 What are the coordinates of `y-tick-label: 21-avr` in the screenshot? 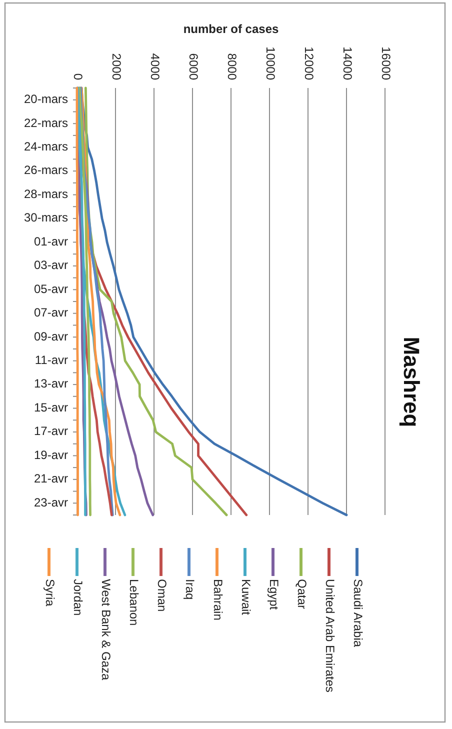 It's located at (51, 479).